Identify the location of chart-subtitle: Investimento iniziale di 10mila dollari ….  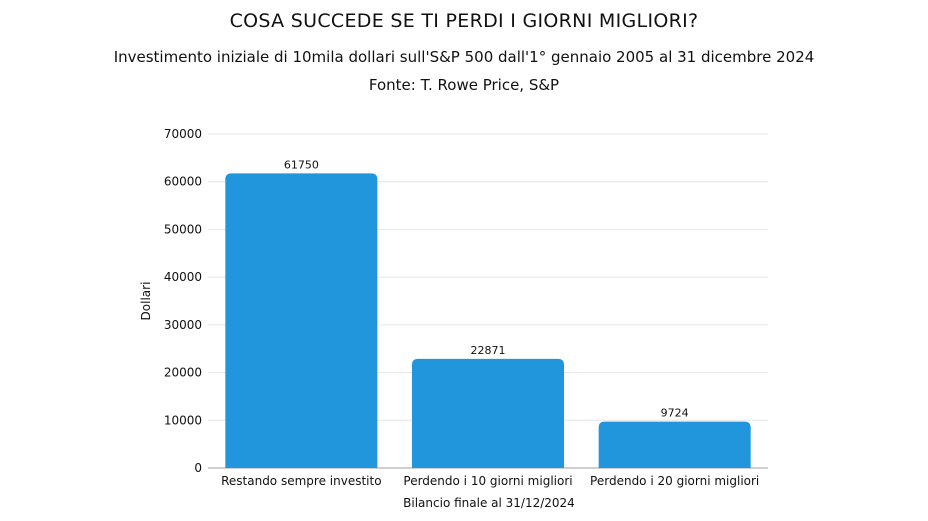
(464, 57).